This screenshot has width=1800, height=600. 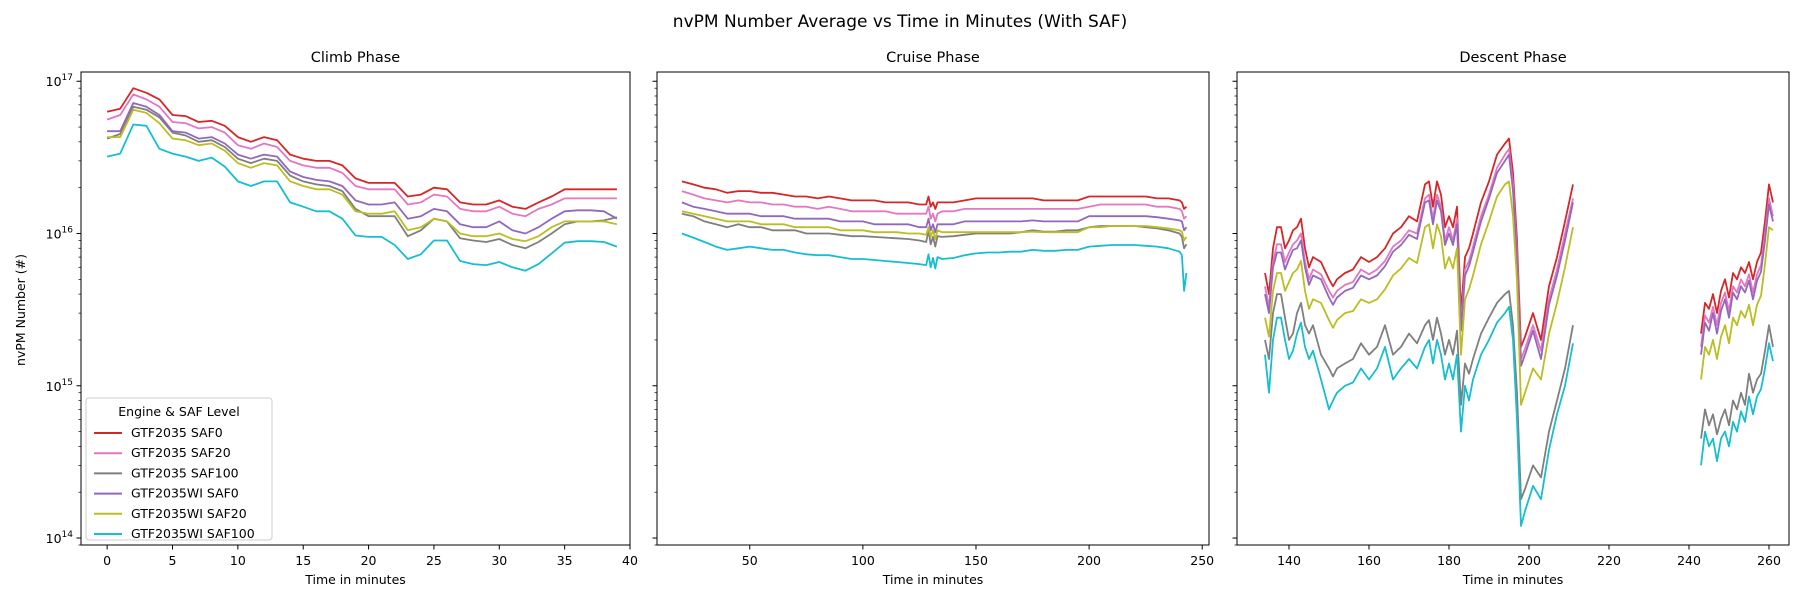 What do you see at coordinates (654, 313) in the screenshot?
I see `cruise-phase-y-ticks` at bounding box center [654, 313].